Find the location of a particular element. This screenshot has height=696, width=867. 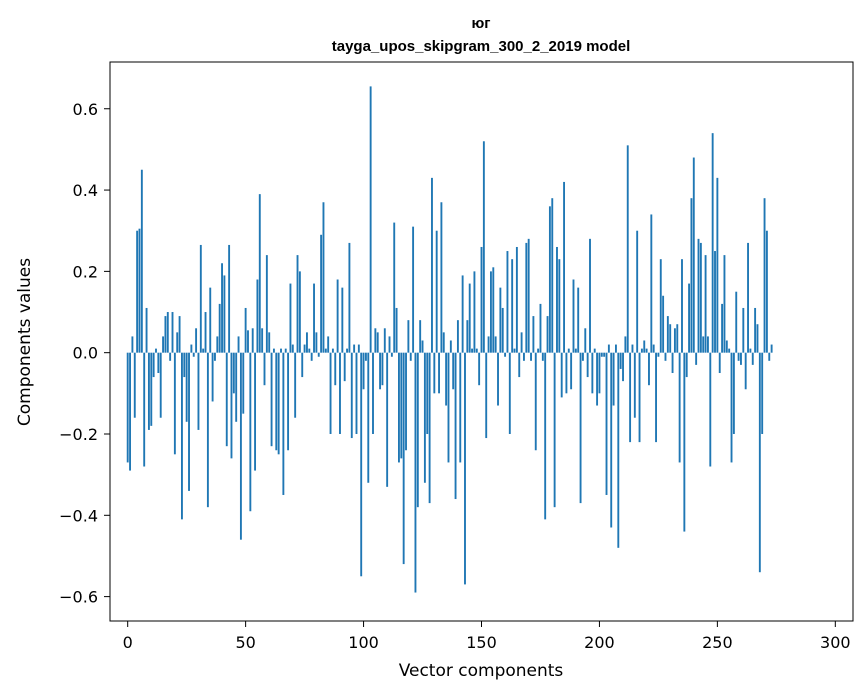

x-tick-label: 100 is located at coordinates (363, 642).